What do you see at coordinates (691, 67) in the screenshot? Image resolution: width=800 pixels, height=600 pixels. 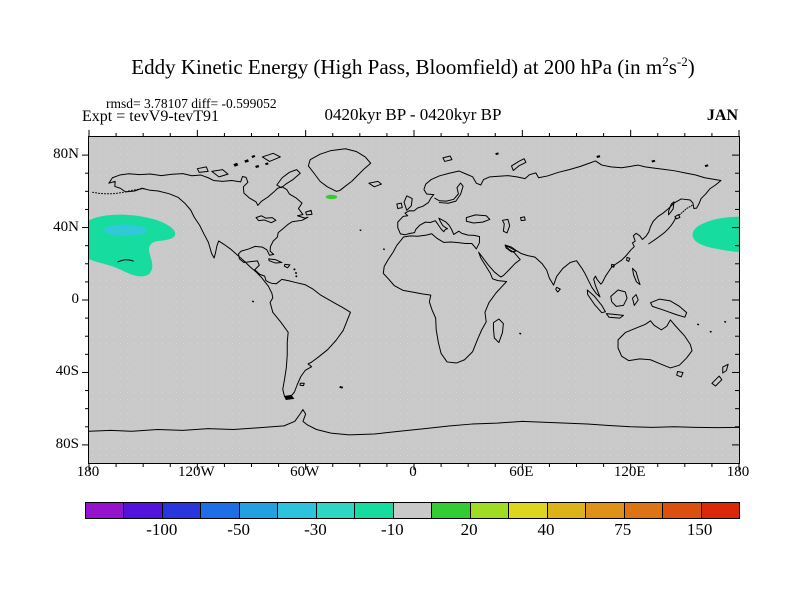 I see `title-suffix: )` at bounding box center [691, 67].